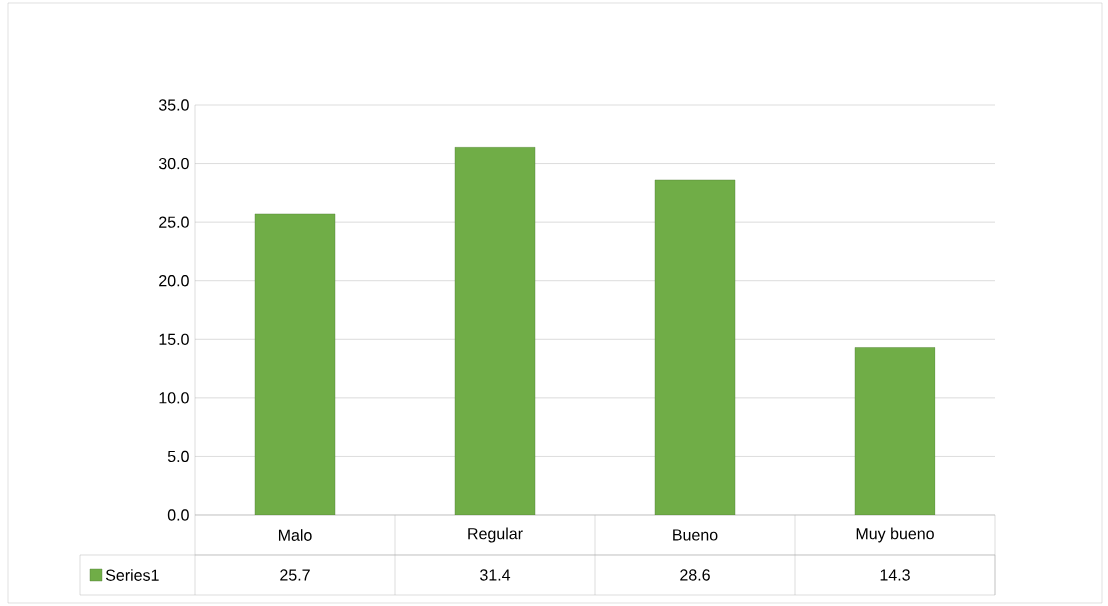 Image resolution: width=1108 pixels, height=606 pixels. What do you see at coordinates (695, 575) in the screenshot?
I see `data-label: 28.6` at bounding box center [695, 575].